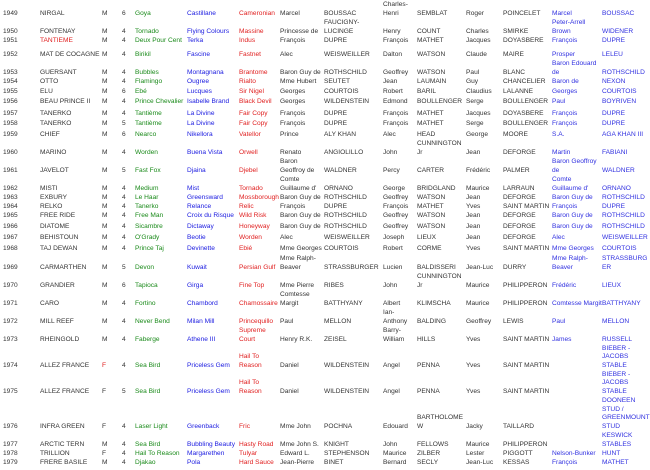  I want to click on cell-owner-last: ZEISEL, so click(335, 339).